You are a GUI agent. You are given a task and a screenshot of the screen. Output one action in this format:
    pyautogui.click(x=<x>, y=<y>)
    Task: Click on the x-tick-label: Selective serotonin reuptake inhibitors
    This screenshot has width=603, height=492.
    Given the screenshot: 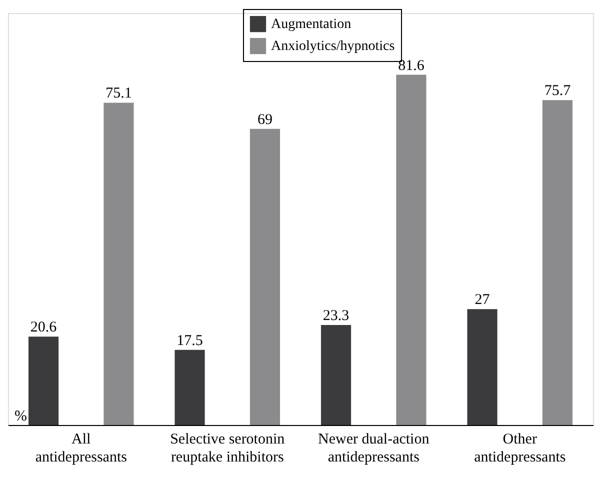 What is the action you would take?
    pyautogui.click(x=228, y=449)
    